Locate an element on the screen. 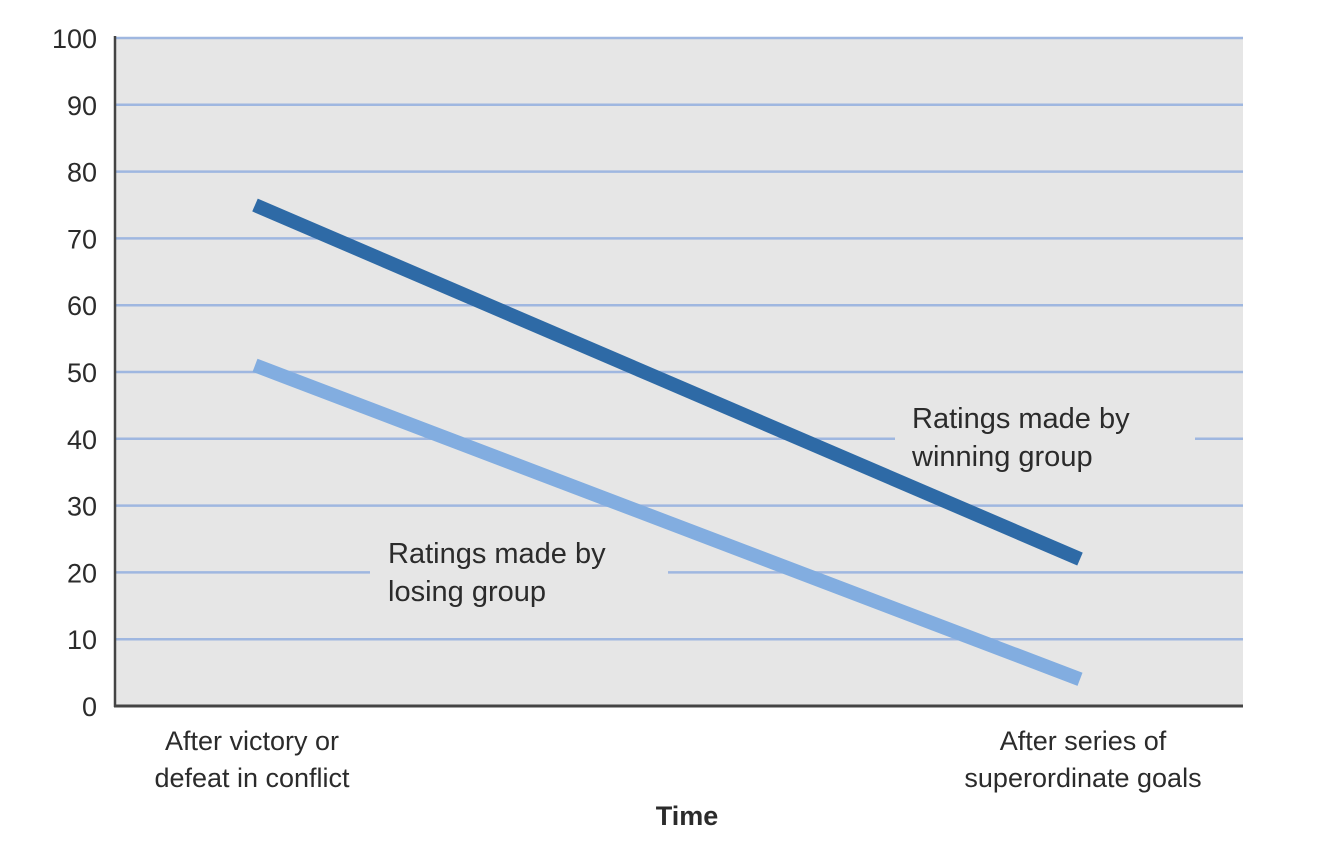 The width and height of the screenshot is (1322, 860). y-tick-label: 80 is located at coordinates (82, 173).